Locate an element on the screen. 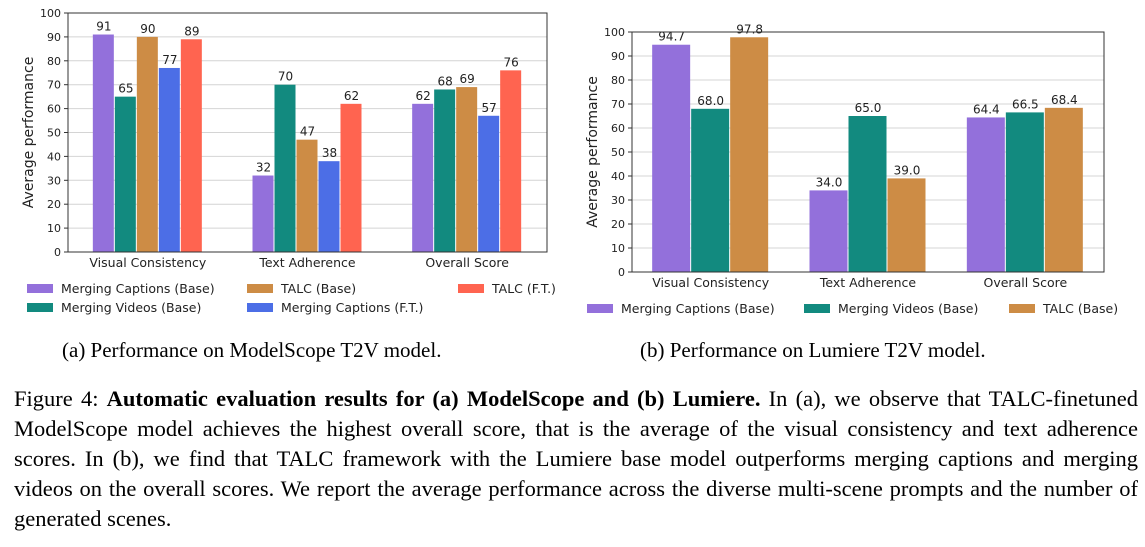 Image resolution: width=1145 pixels, height=547 pixels. chart-1-ytick-label: 100 is located at coordinates (614, 32).